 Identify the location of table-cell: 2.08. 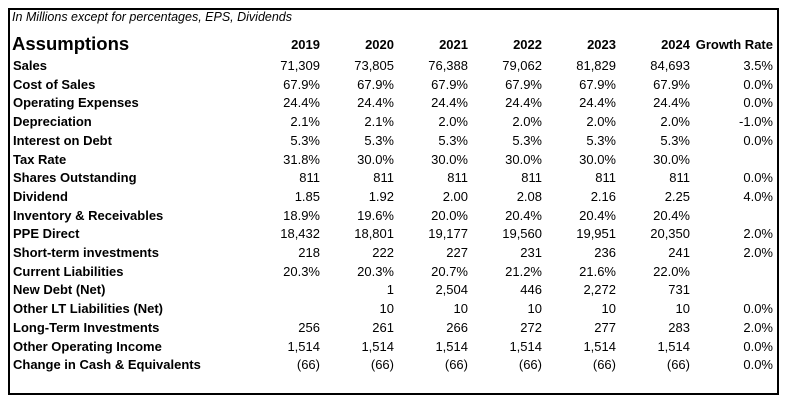
(529, 196).